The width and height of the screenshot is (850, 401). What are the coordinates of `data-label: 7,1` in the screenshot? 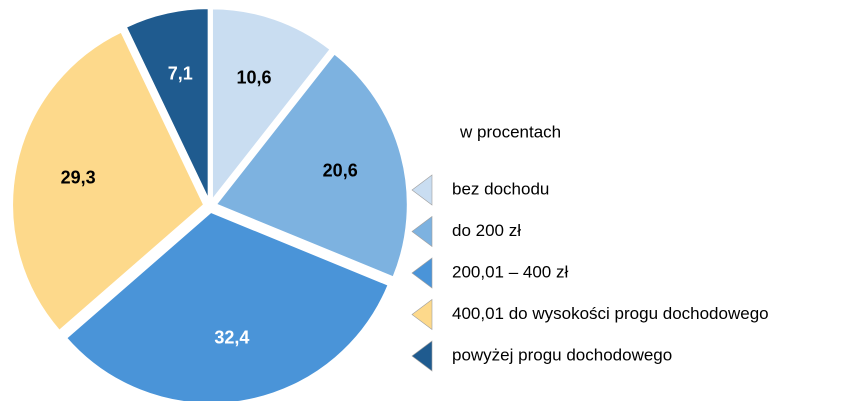 It's located at (180, 73).